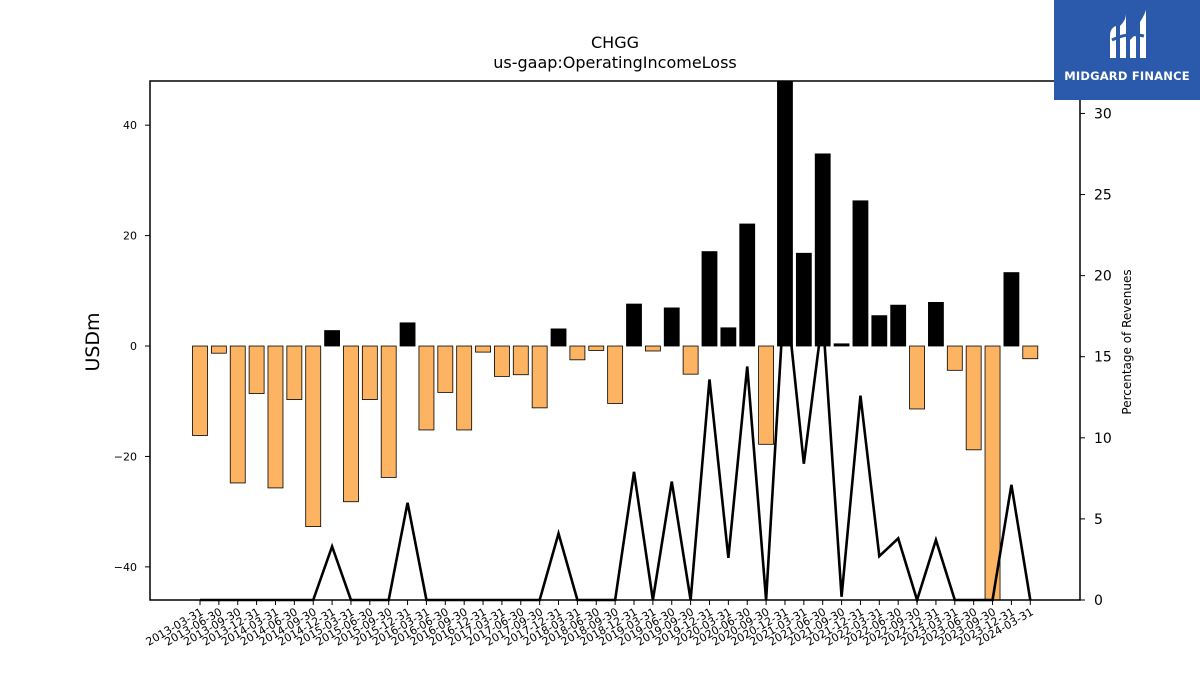 Image resolution: width=1200 pixels, height=675 pixels. I want to click on y-axis-label: USDm, so click(93, 341).